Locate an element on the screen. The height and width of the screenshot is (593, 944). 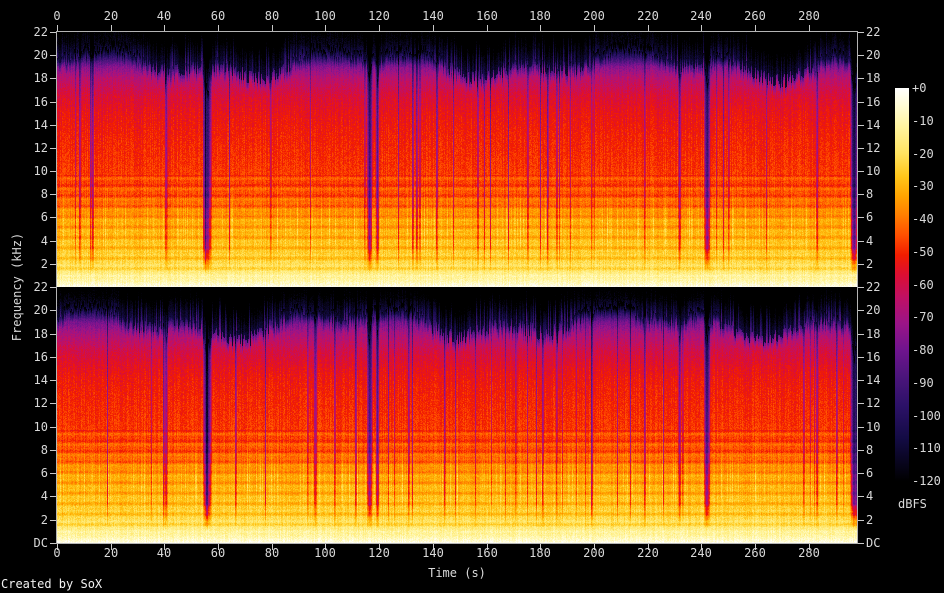
colorbar-tick-label: -40 is located at coordinates (923, 219).